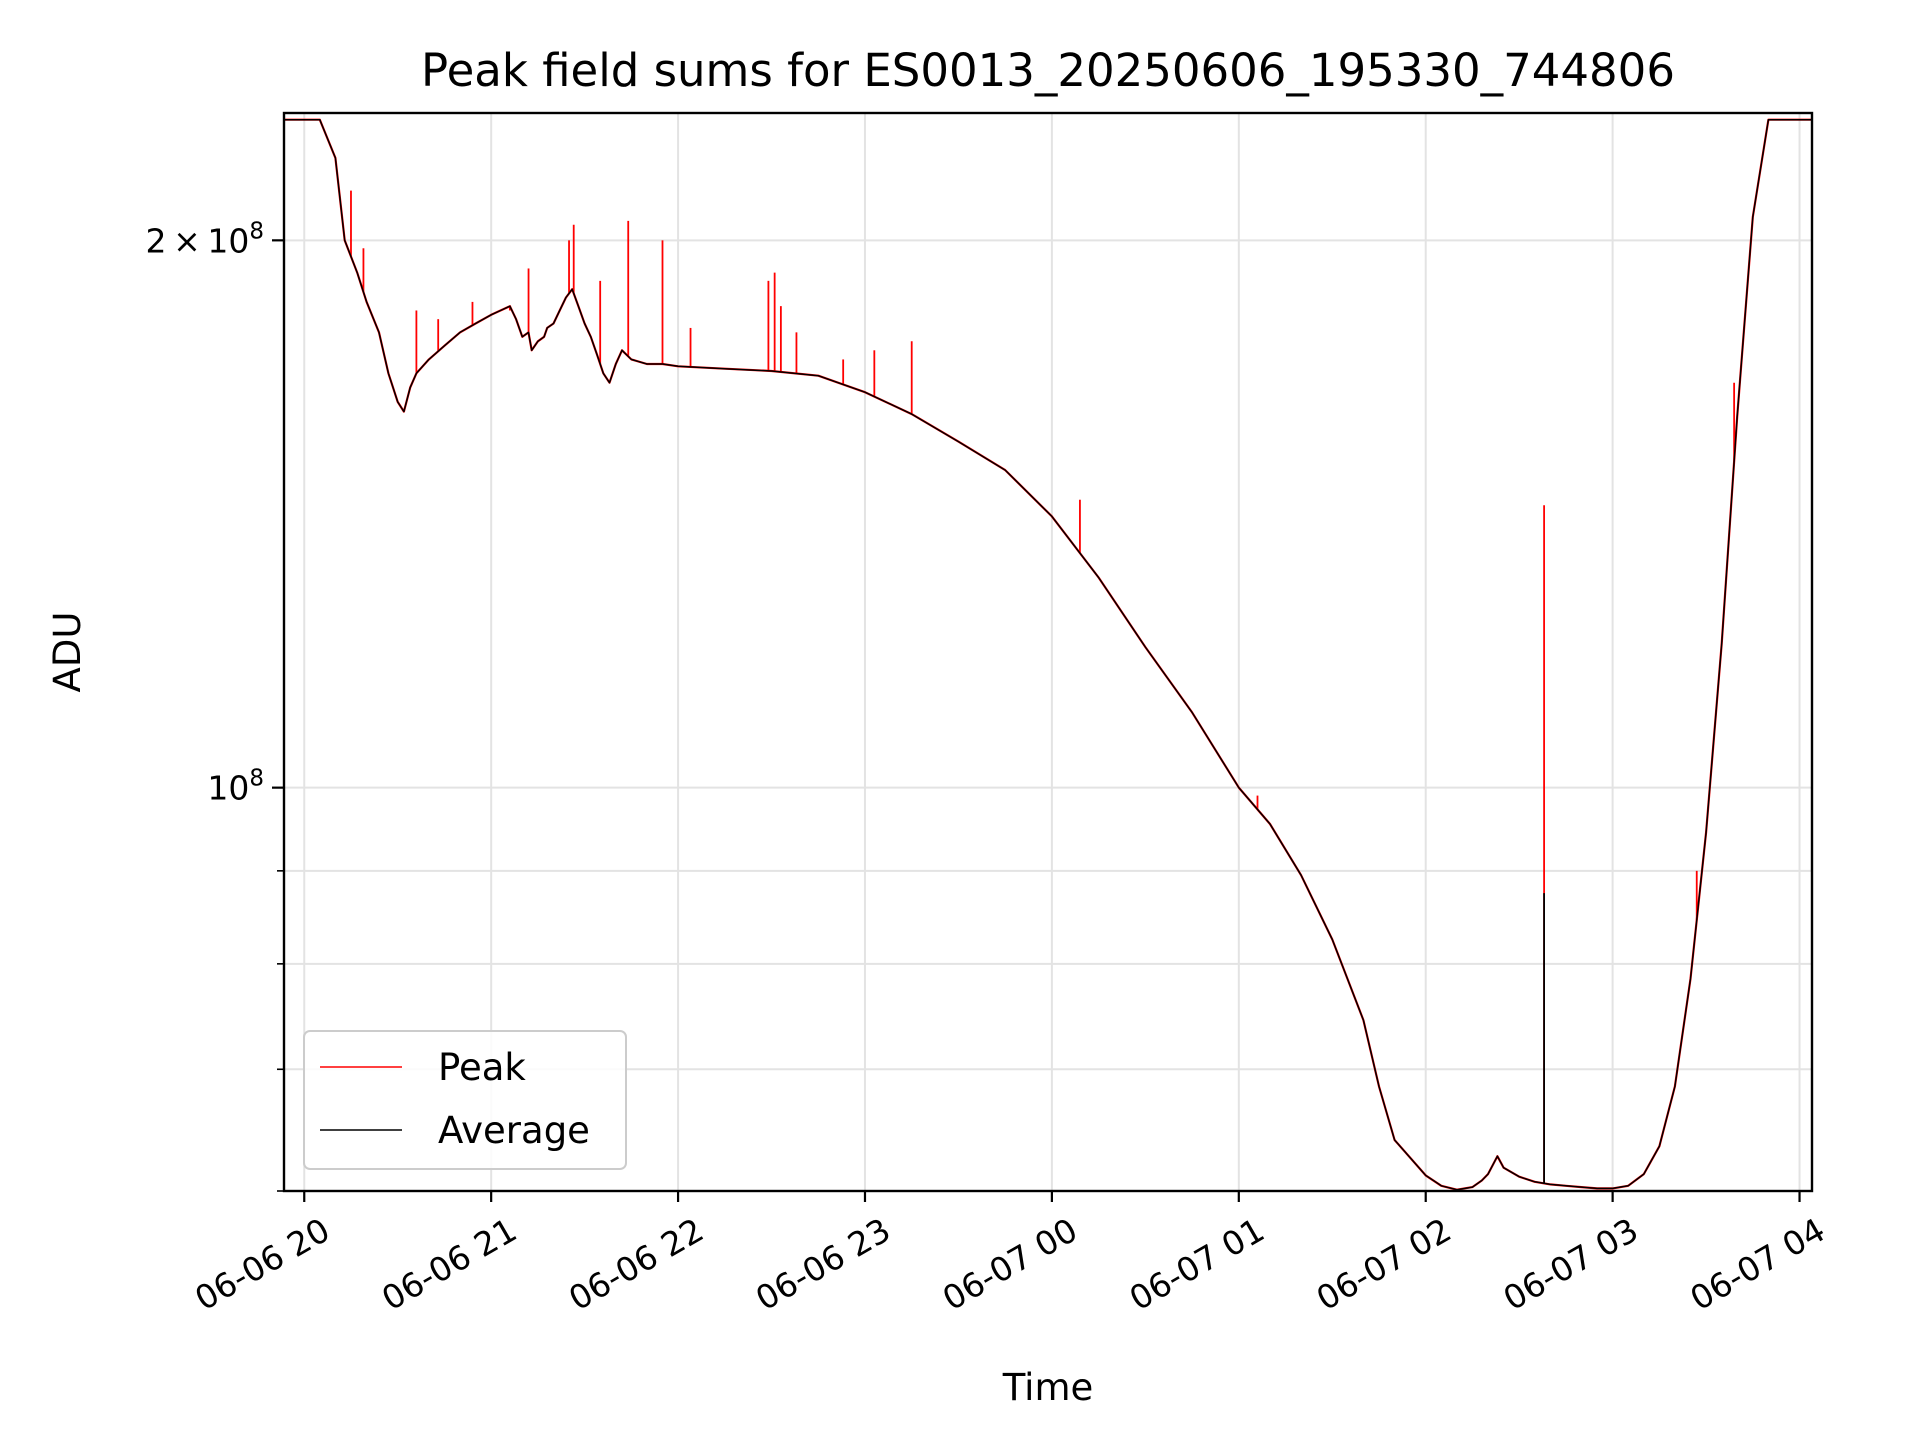 Image resolution: width=1920 pixels, height=1440 pixels. I want to click on y-tick-label: 2 × 108, so click(205, 239).